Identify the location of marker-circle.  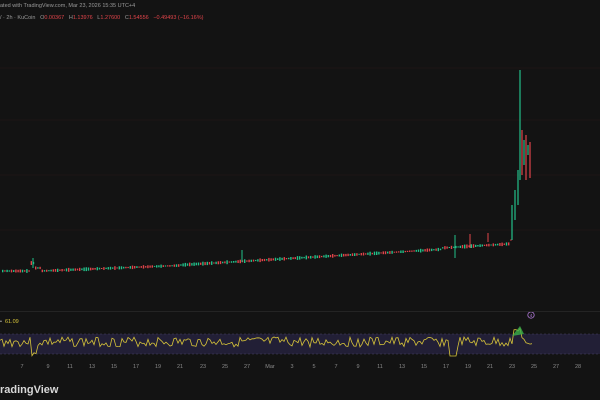
(531, 315).